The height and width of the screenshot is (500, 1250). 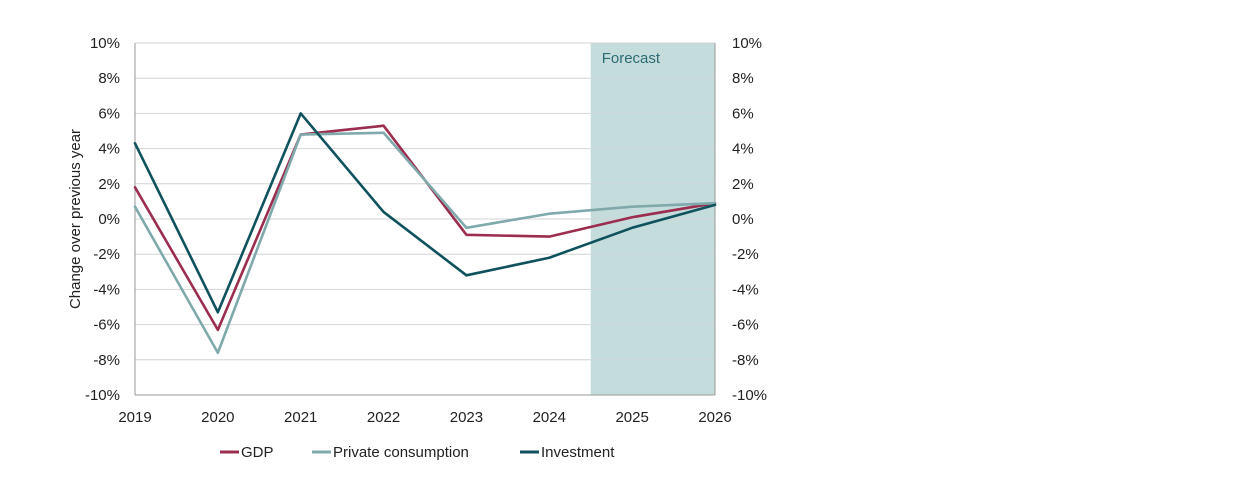 I want to click on y-tick-label-left: -10%, so click(x=102, y=395).